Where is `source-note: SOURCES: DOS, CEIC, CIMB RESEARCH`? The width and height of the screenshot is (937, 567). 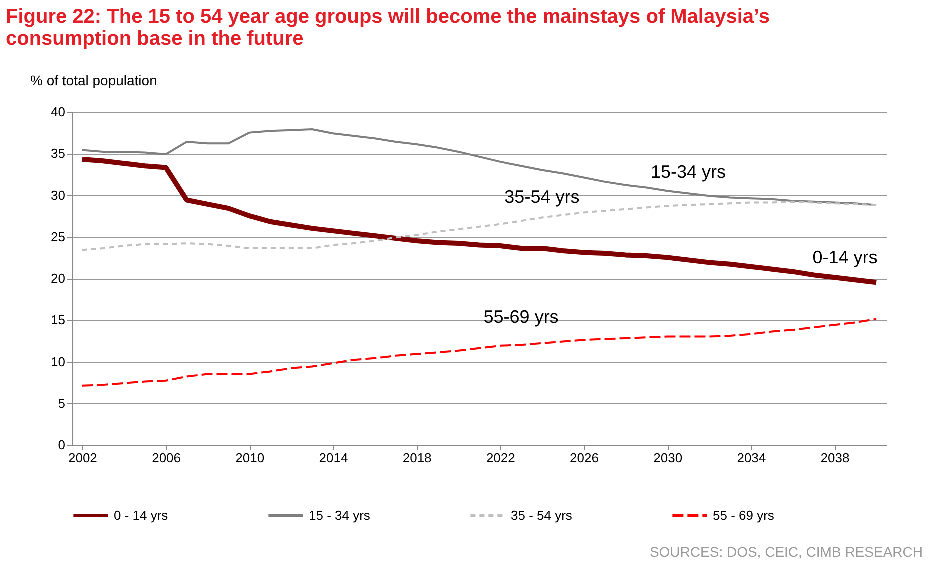
source-note: SOURCES: DOS, CEIC, CIMB RESEARCH is located at coordinates (786, 552).